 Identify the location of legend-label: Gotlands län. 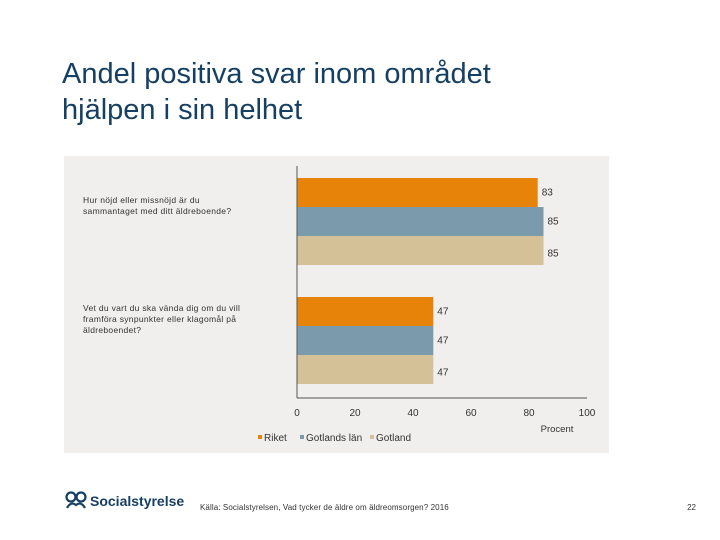
(334, 438).